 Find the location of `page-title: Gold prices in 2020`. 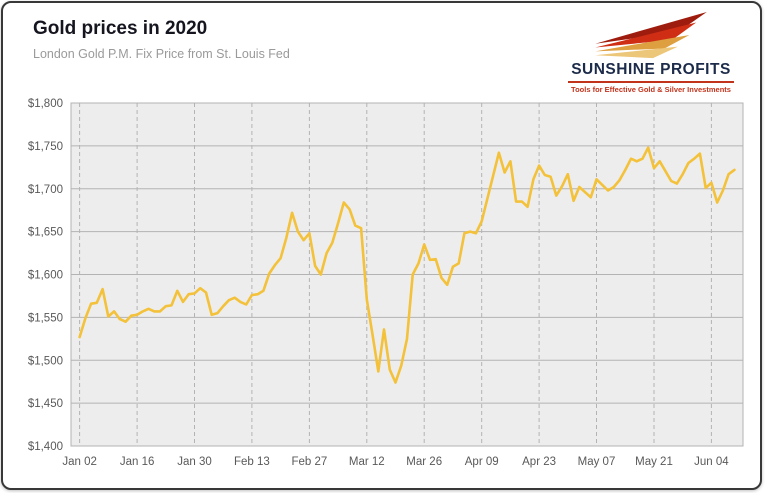

page-title: Gold prices in 2020 is located at coordinates (120, 28).